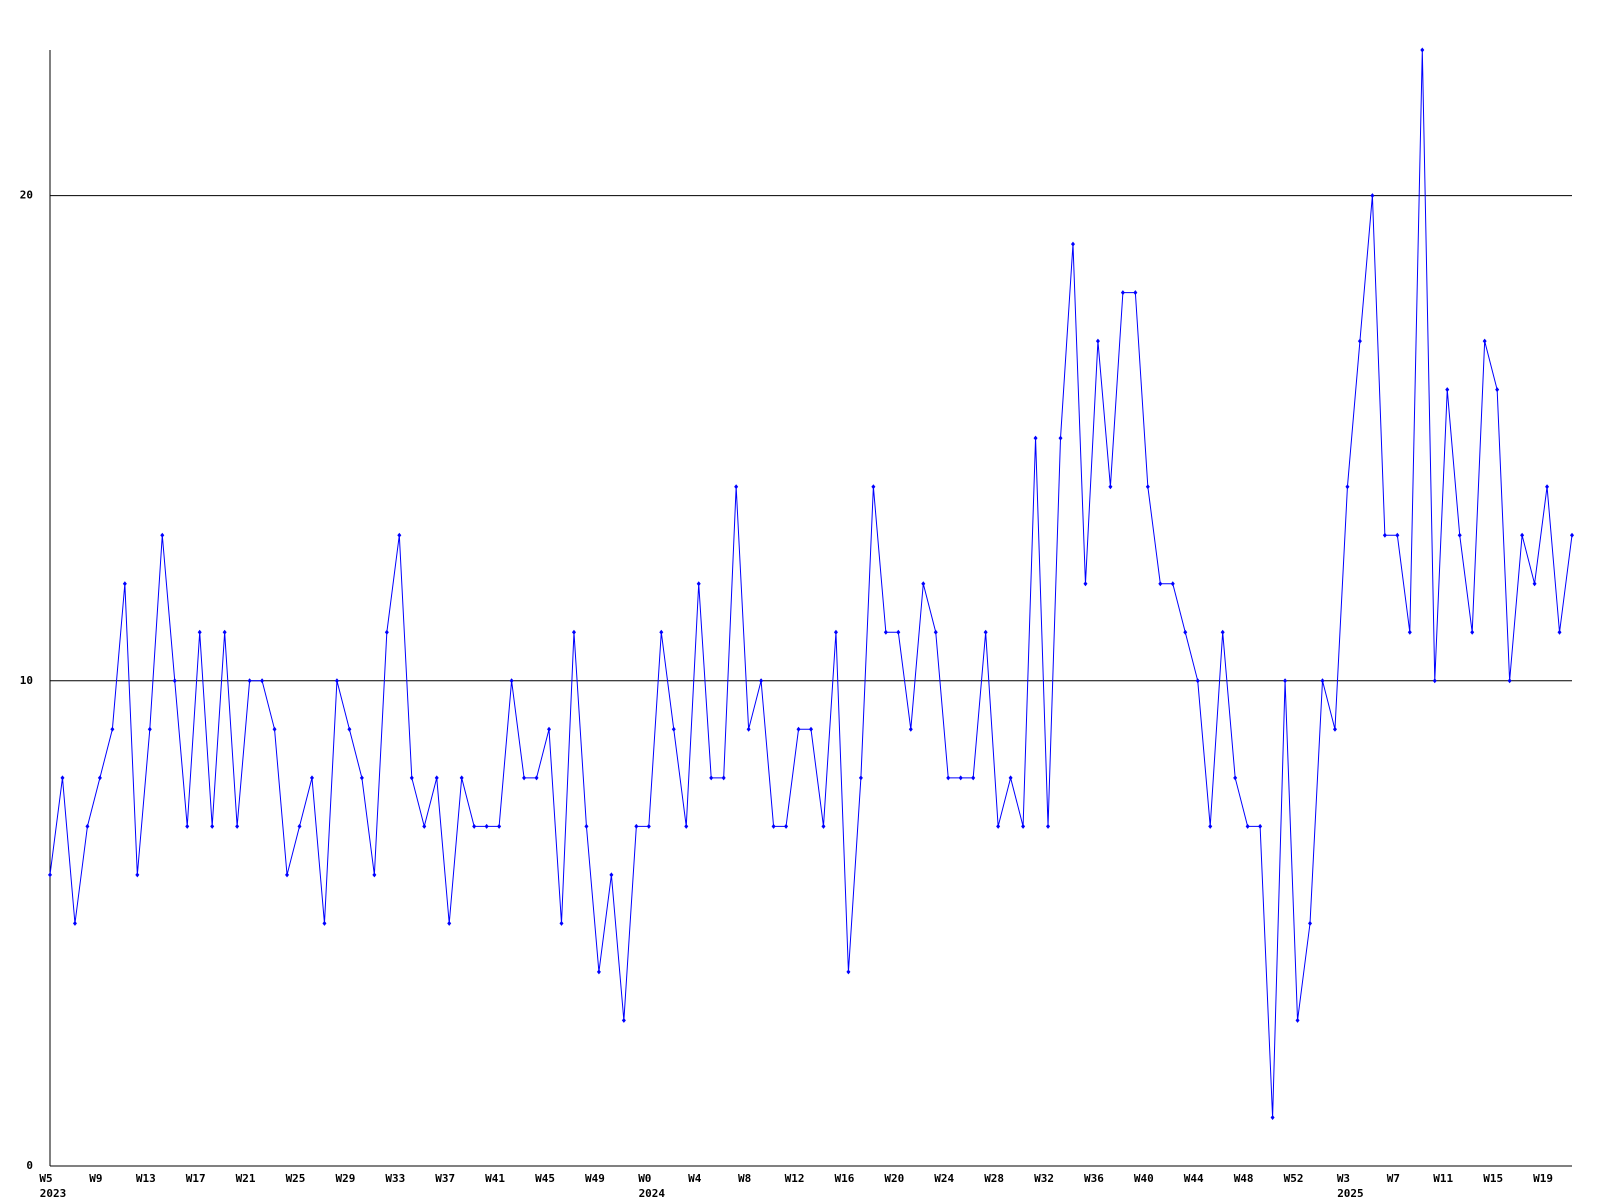  What do you see at coordinates (146, 1178) in the screenshot?
I see `x-tick-label: W13` at bounding box center [146, 1178].